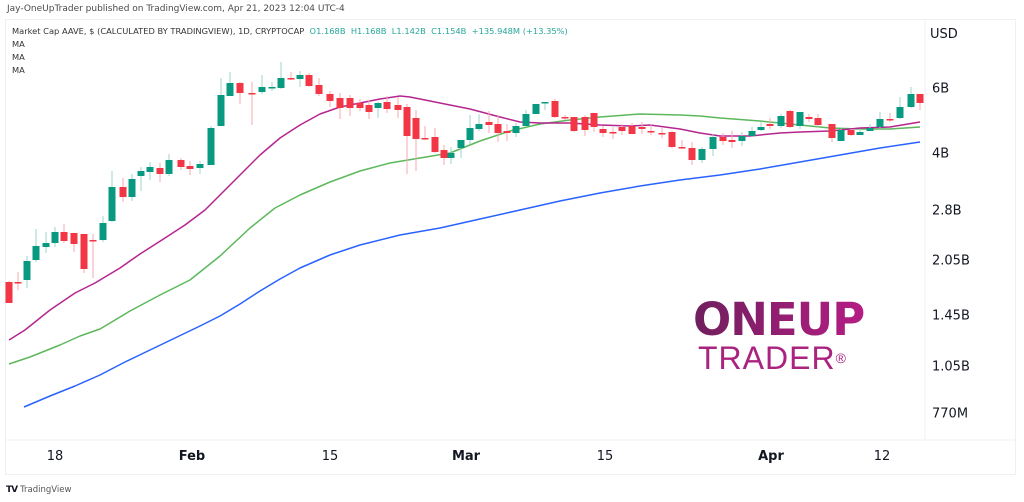  I want to click on tradingview-brand: TradingView, so click(46, 490).